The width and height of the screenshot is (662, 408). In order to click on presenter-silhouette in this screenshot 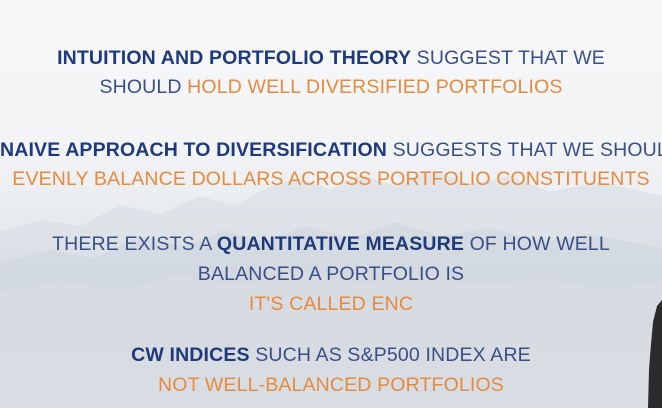, I will do `click(655, 354)`.